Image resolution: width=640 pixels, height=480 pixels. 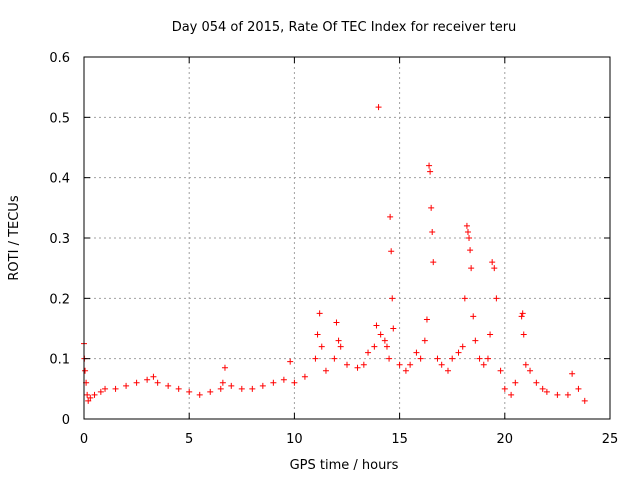 What do you see at coordinates (66, 420) in the screenshot?
I see `y-tick-label: 0` at bounding box center [66, 420].